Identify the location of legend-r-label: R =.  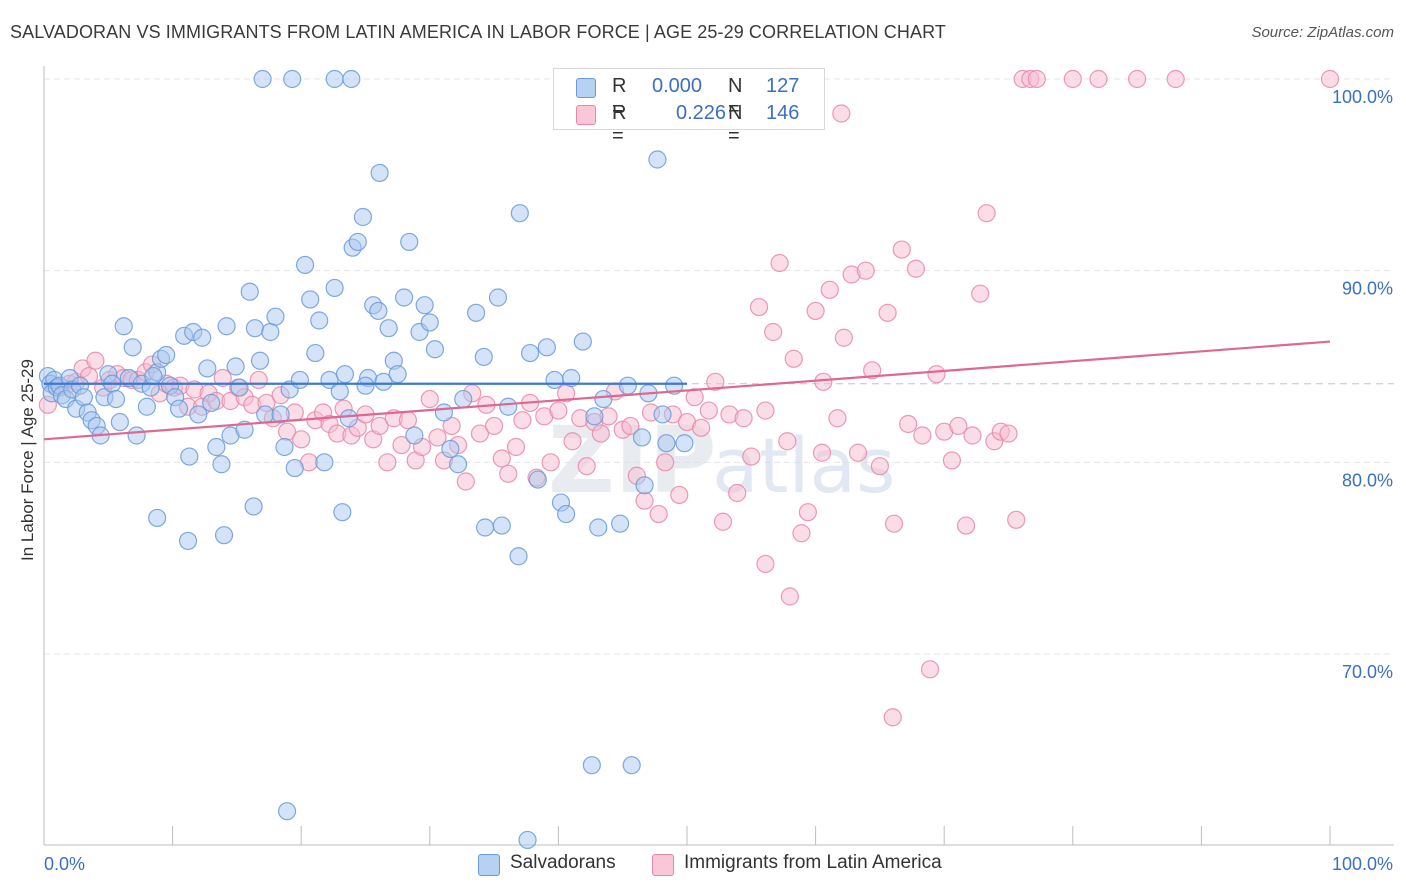
(619, 124).